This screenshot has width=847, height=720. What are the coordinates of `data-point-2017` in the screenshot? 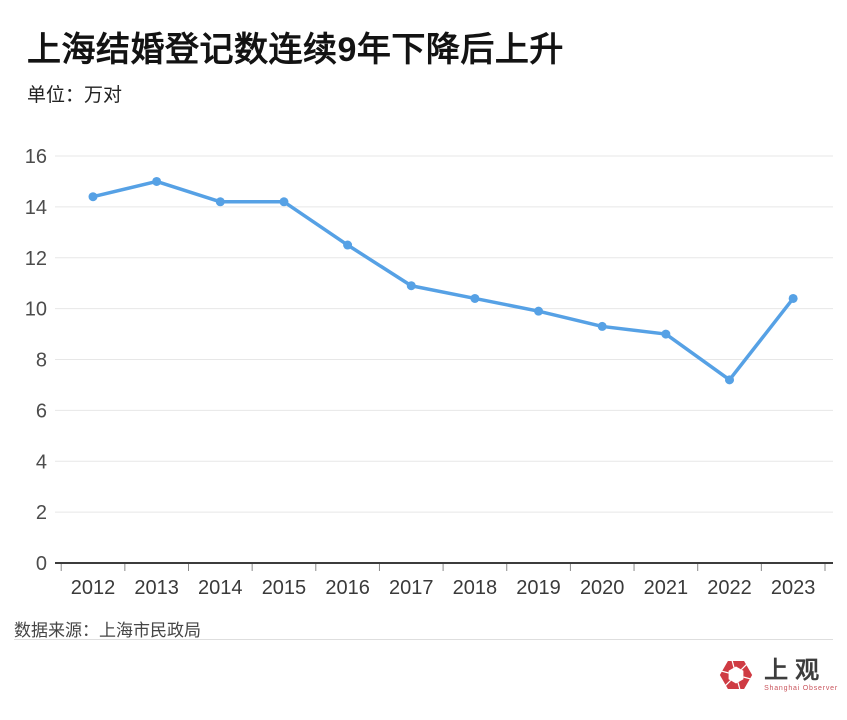 It's located at (411, 286).